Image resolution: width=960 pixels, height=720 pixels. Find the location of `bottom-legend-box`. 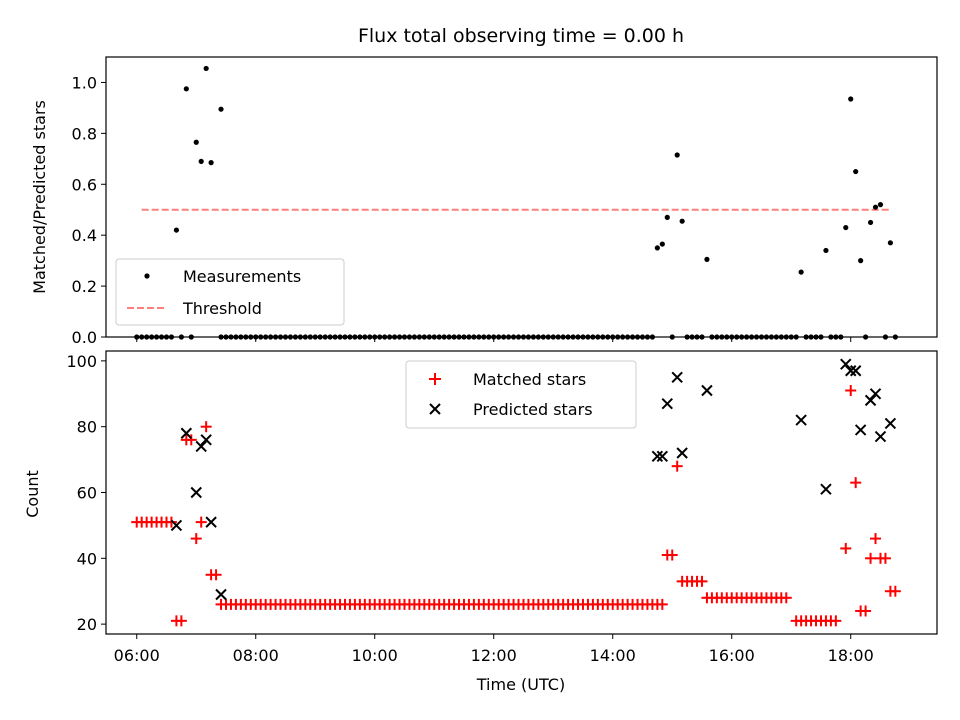

bottom-legend-box is located at coordinates (521, 394).